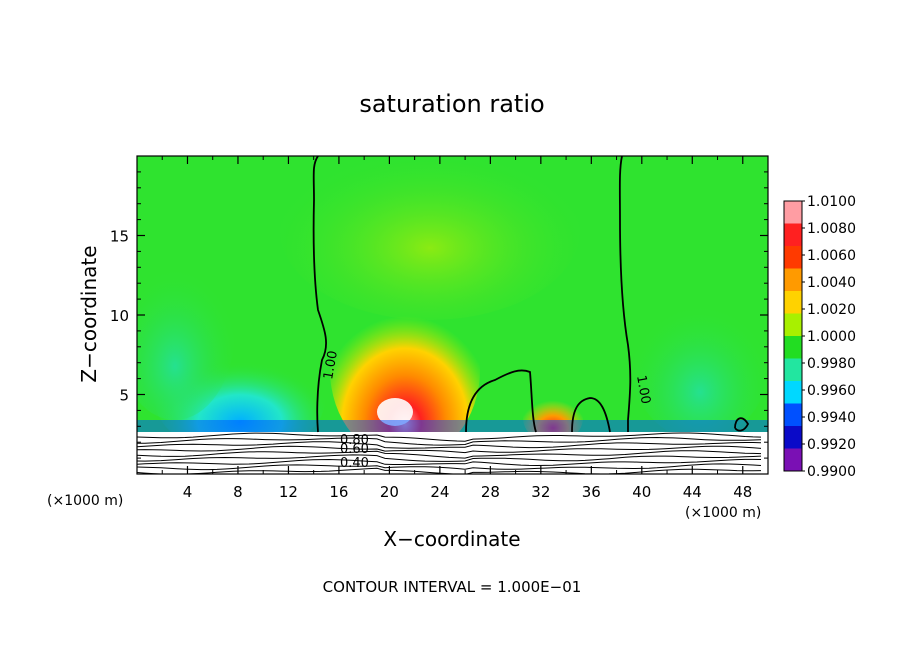 This screenshot has width=904, height=654. I want to click on contour-line-left, so click(319, 294).